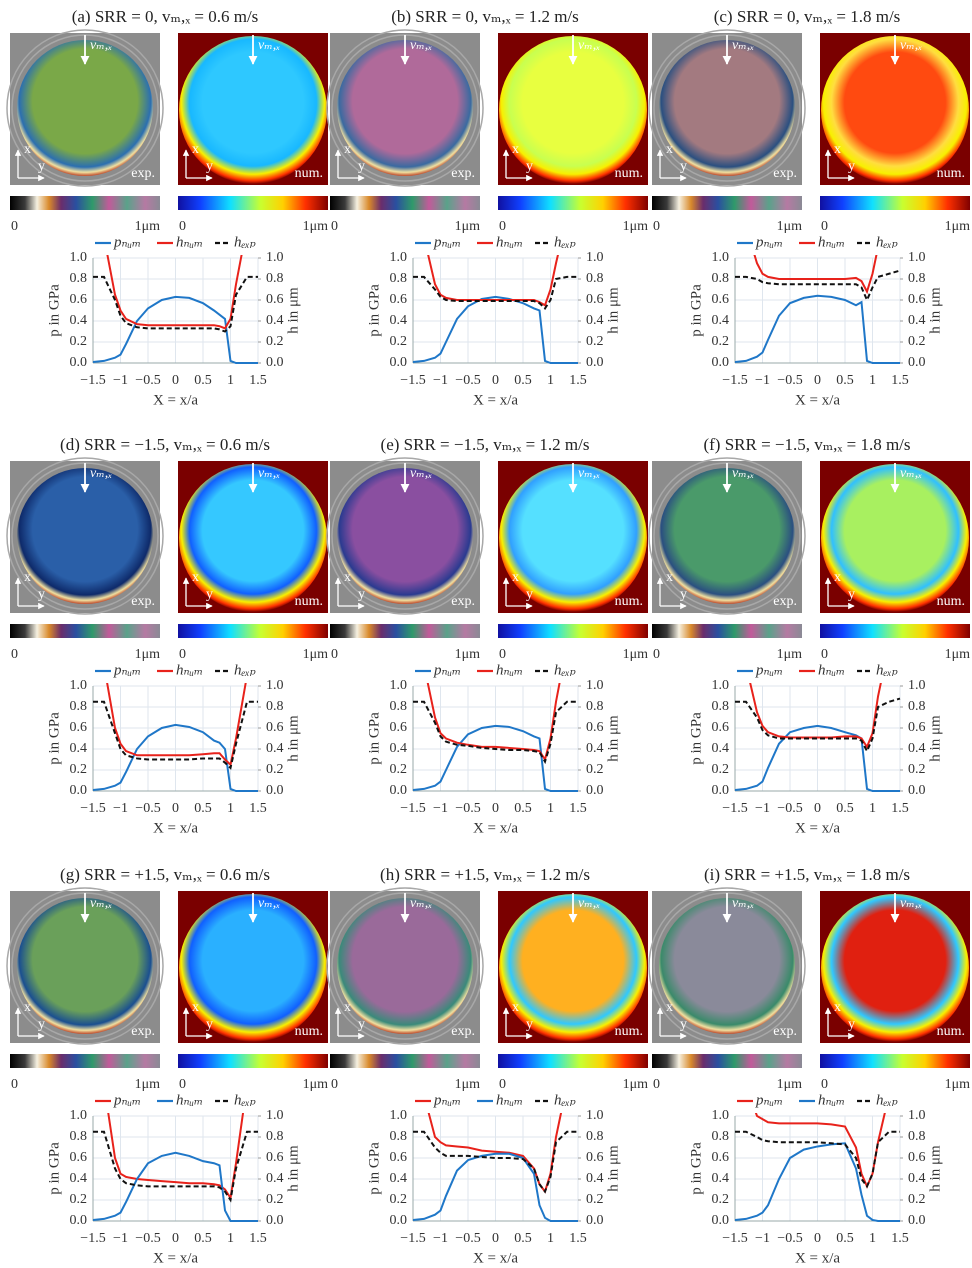 The image size is (972, 1268). What do you see at coordinates (399, 278) in the screenshot?
I see `y-tick-label: 0.8` at bounding box center [399, 278].